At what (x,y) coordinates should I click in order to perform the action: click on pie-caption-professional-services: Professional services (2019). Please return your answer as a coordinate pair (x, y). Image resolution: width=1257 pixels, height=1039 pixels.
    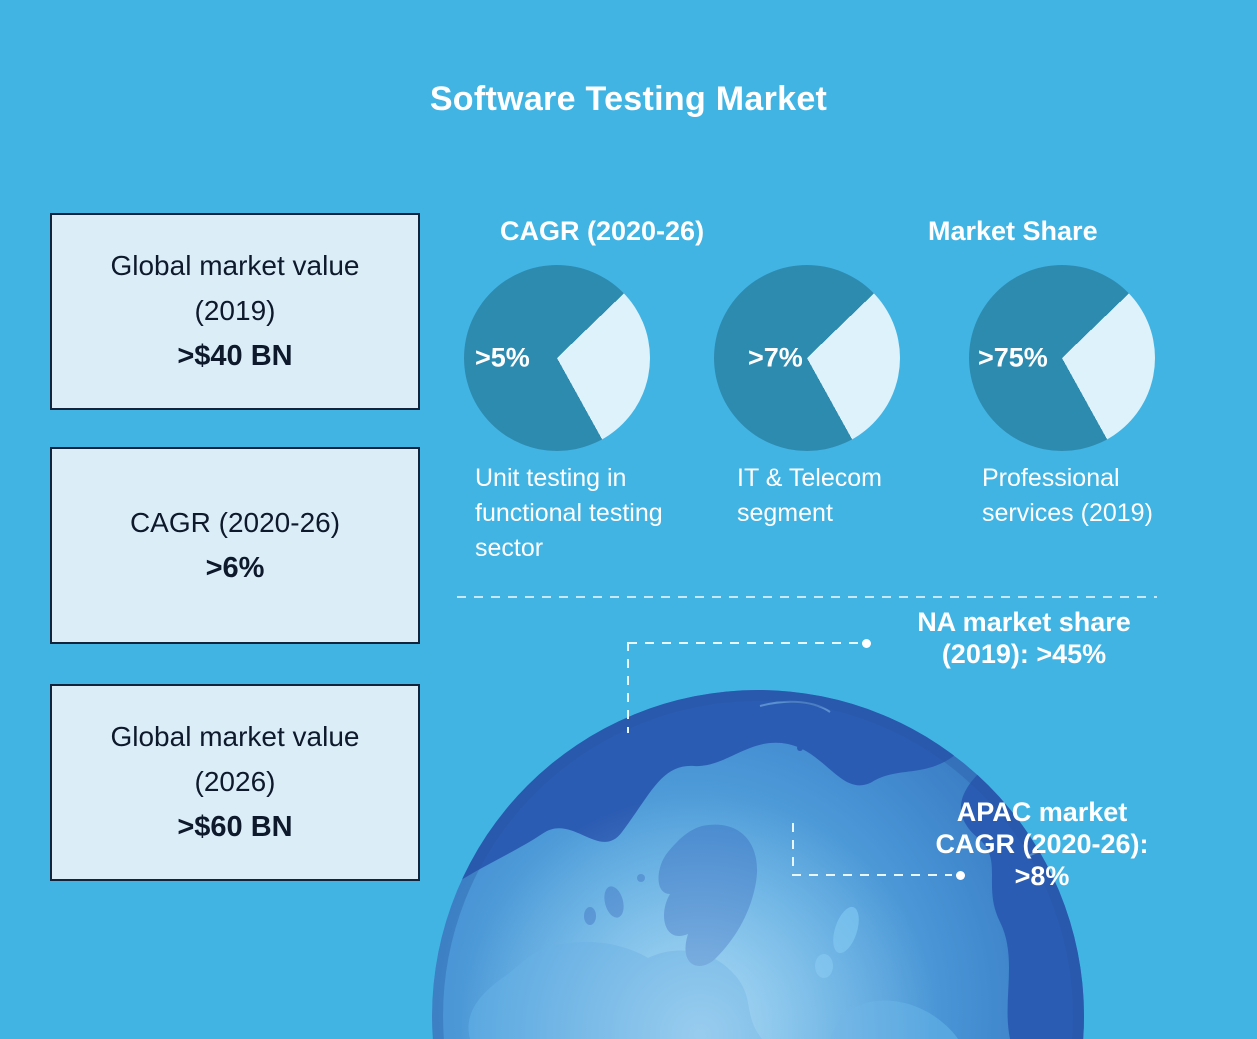
    Looking at the image, I should click on (1067, 495).